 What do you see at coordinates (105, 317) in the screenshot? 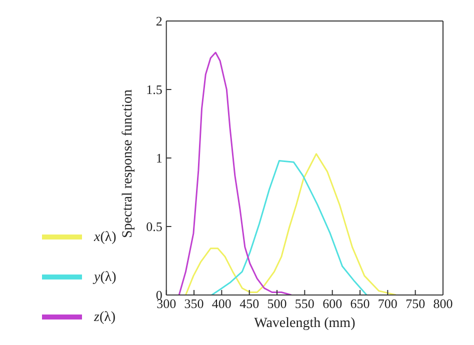
I see `legend-label: z(λ)` at bounding box center [105, 317].